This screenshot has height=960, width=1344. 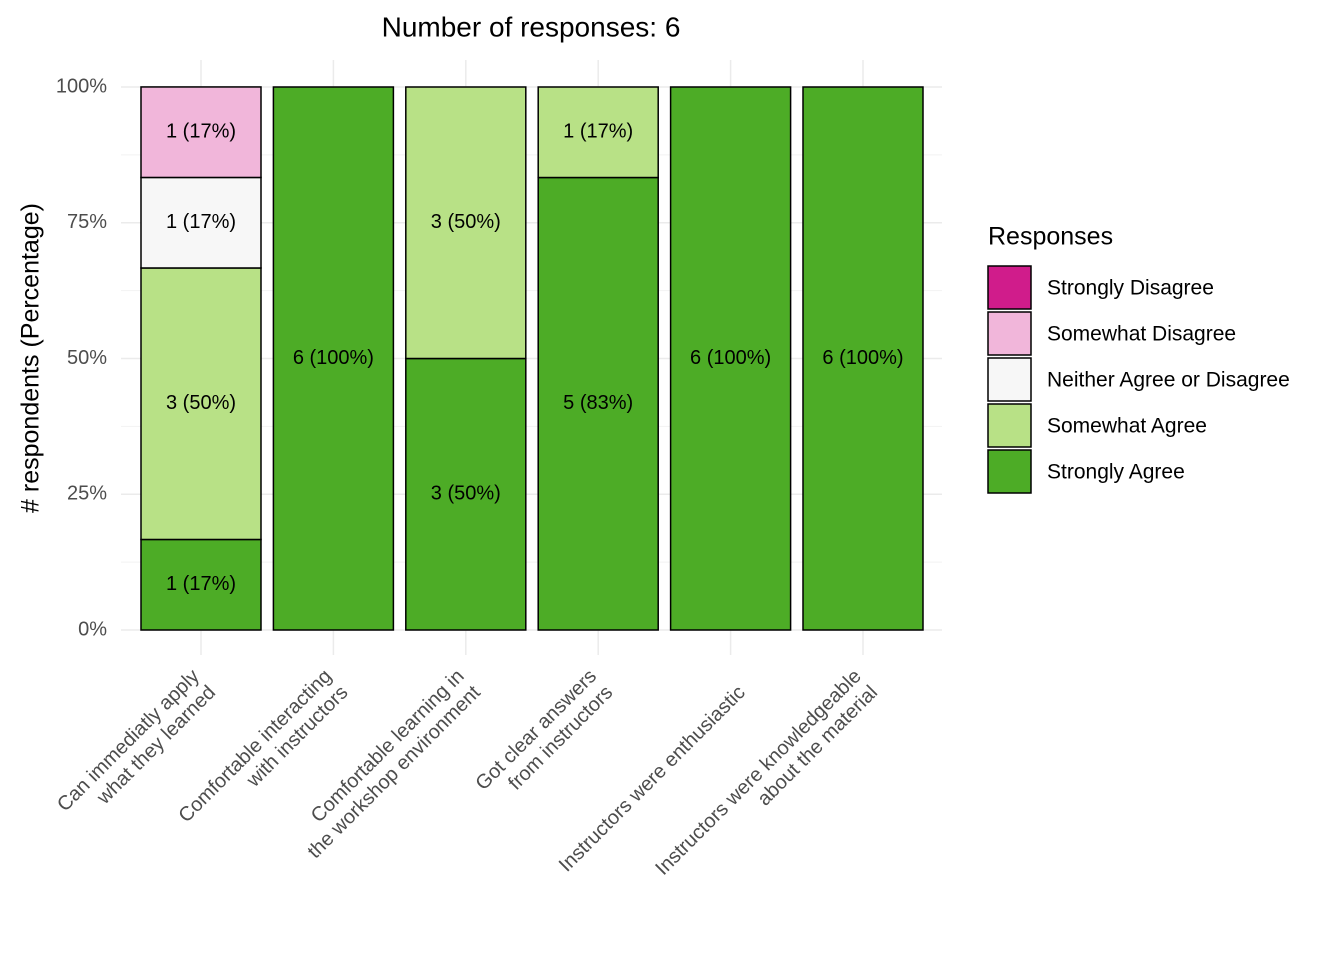 What do you see at coordinates (1168, 380) in the screenshot?
I see `legend-label: Neither Agree or Disagree` at bounding box center [1168, 380].